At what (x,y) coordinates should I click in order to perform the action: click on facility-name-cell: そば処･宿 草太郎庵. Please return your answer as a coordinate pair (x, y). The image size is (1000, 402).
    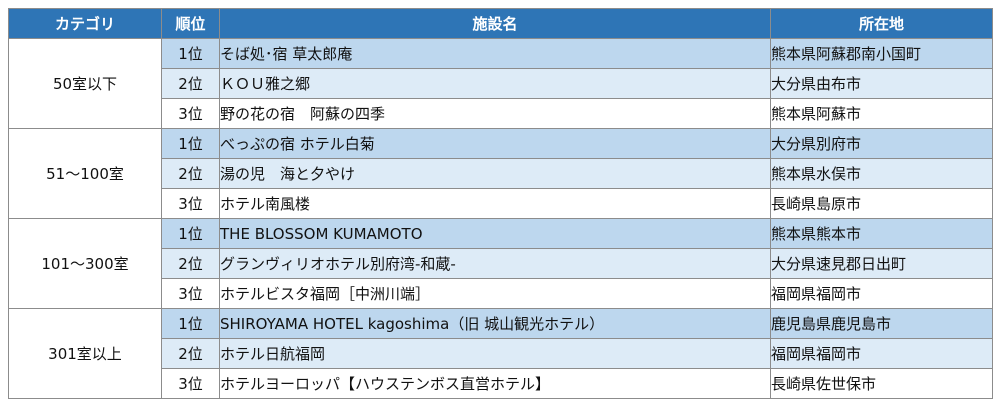
    Looking at the image, I should click on (495, 53).